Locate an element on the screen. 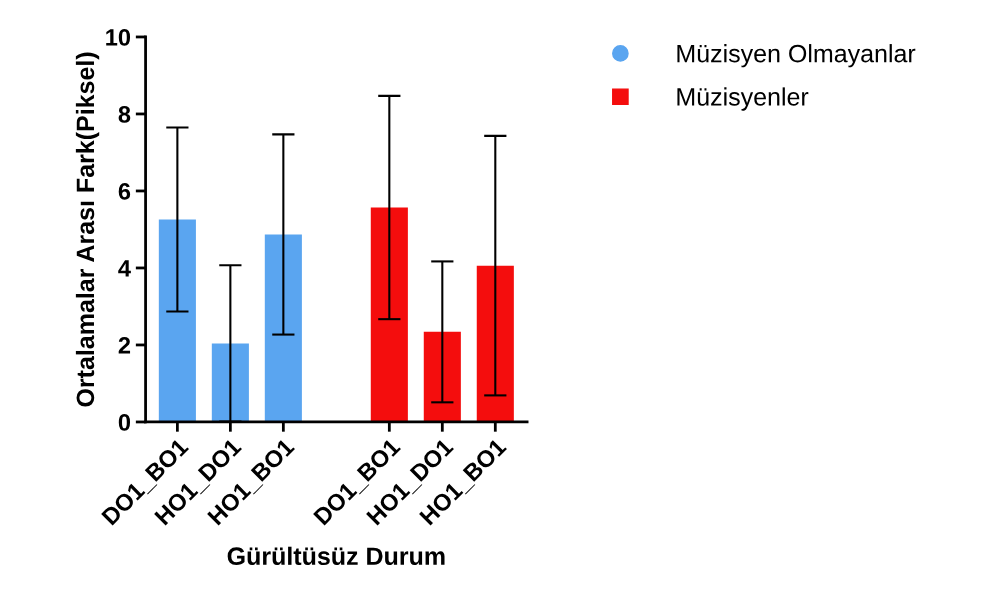 This screenshot has height=616, width=1004. legend-label: Müzisyen Olmayanlar is located at coordinates (796, 56).